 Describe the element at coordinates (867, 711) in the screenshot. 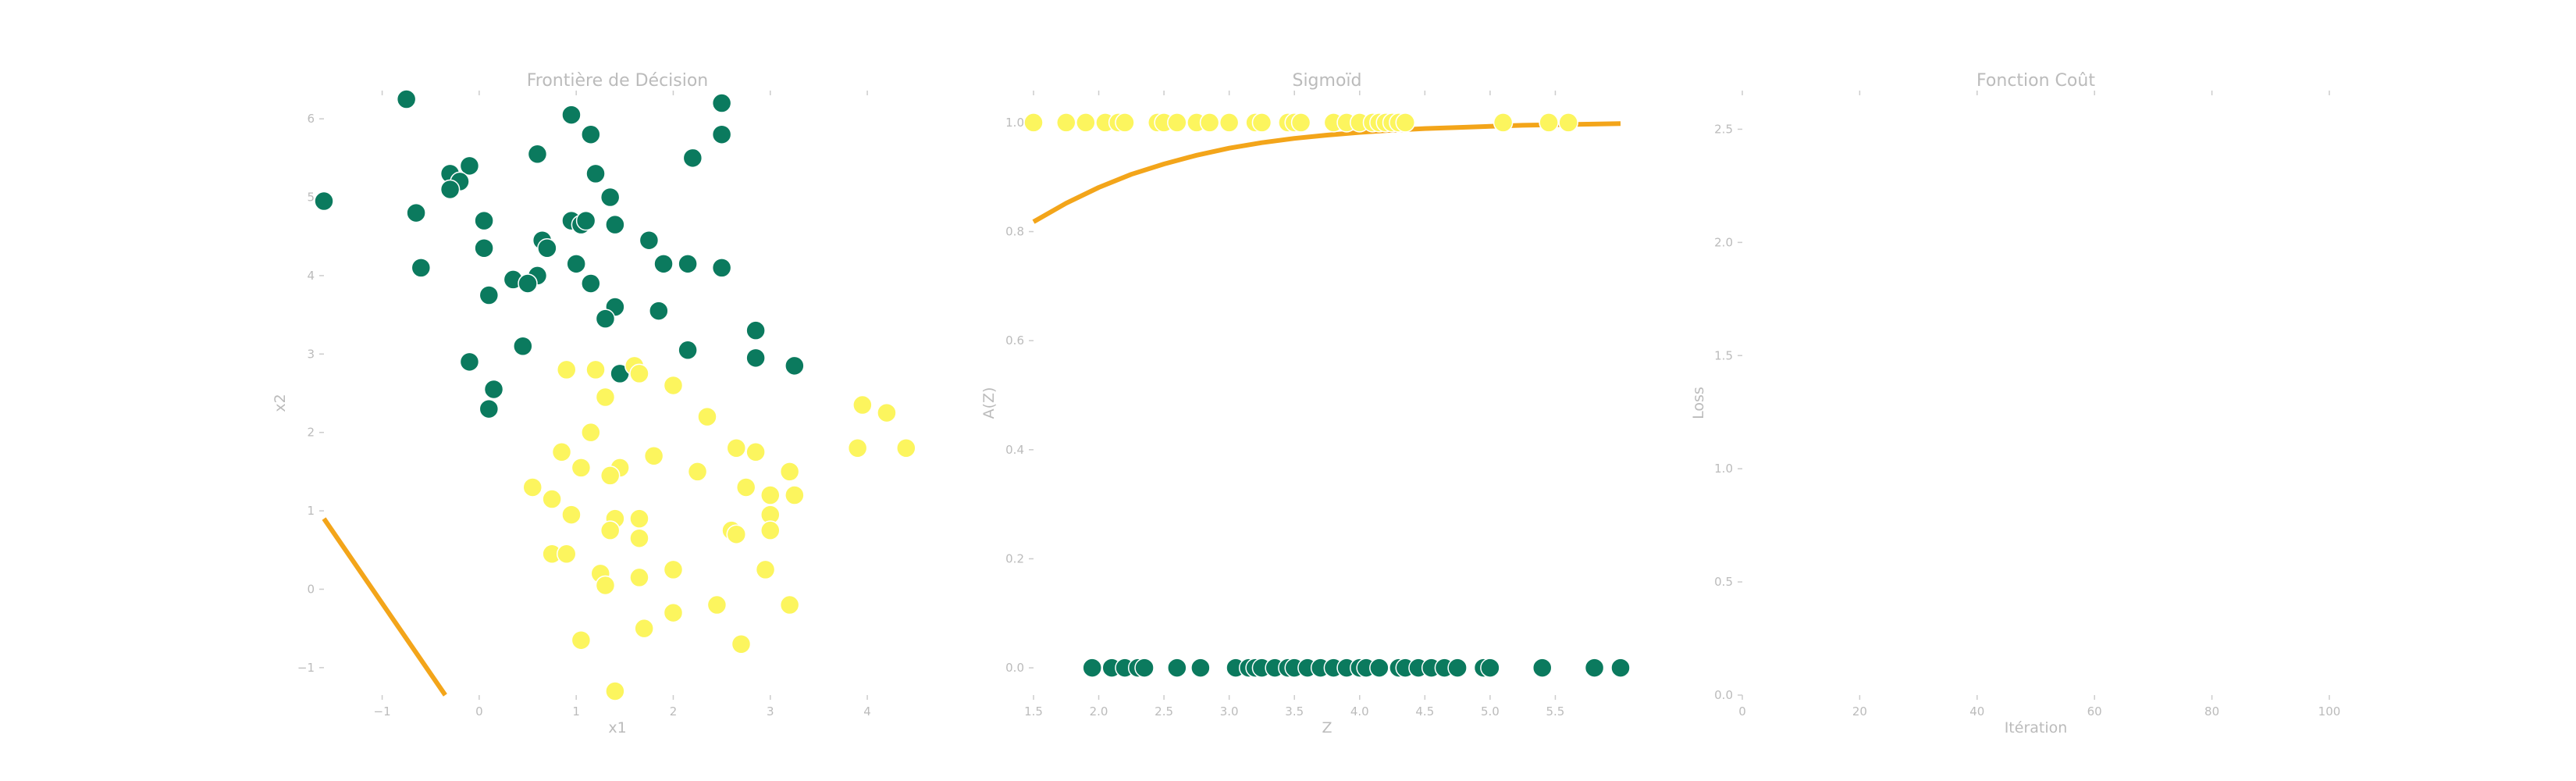

I see `decision-boundary-xtick-label: 4` at that location.